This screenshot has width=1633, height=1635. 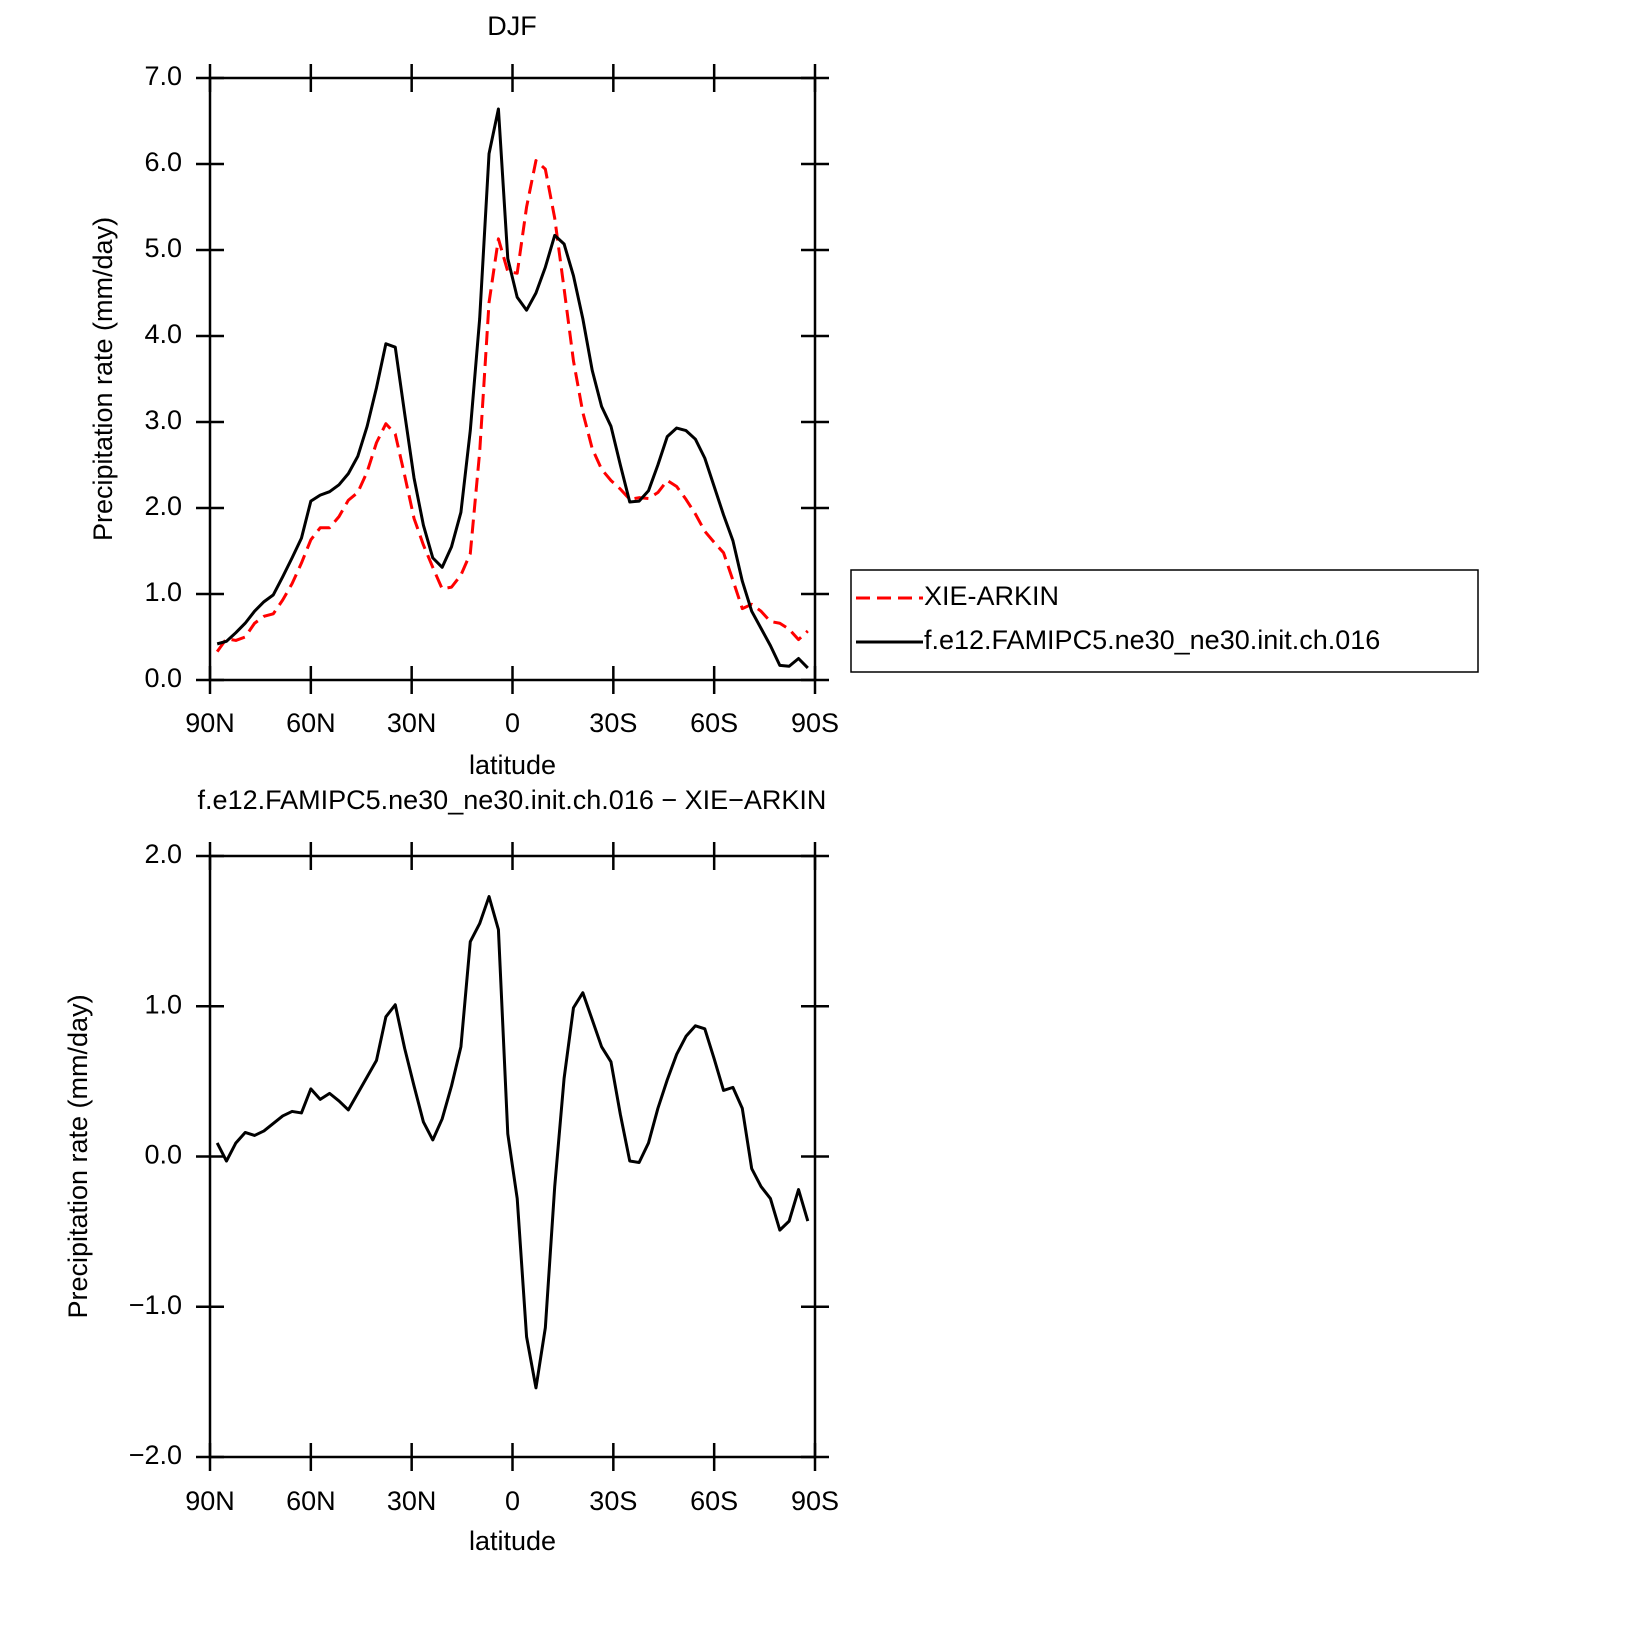 I want to click on y-tick-label: −2.0, so click(x=155, y=1455).